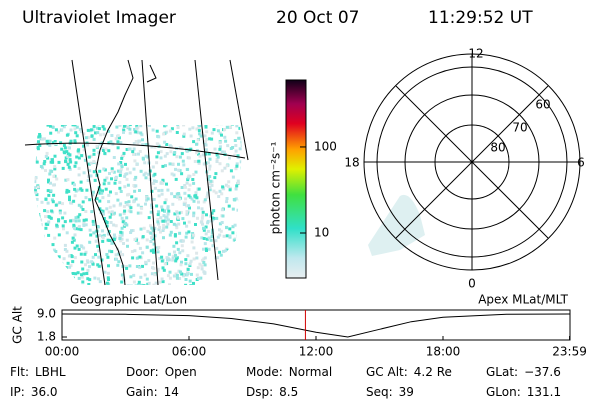 This screenshot has height=400, width=600. What do you see at coordinates (523, 372) in the screenshot?
I see `status-field: GLat: −37.6` at bounding box center [523, 372].